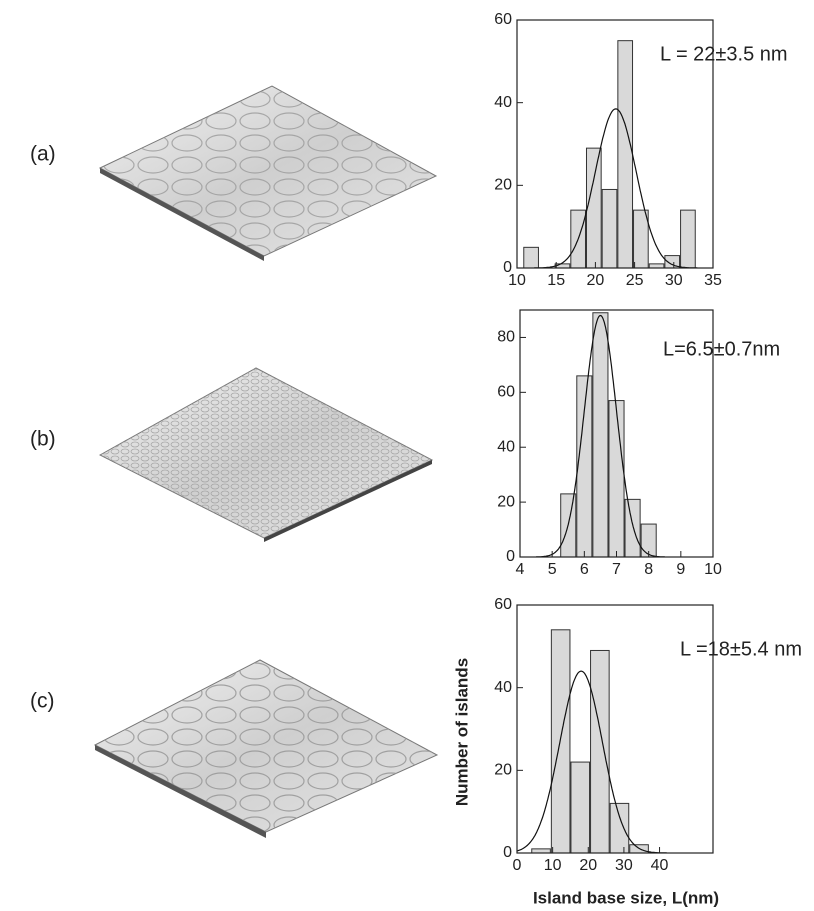  Describe the element at coordinates (616, 569) in the screenshot. I see `x-tick-label: 7` at that location.